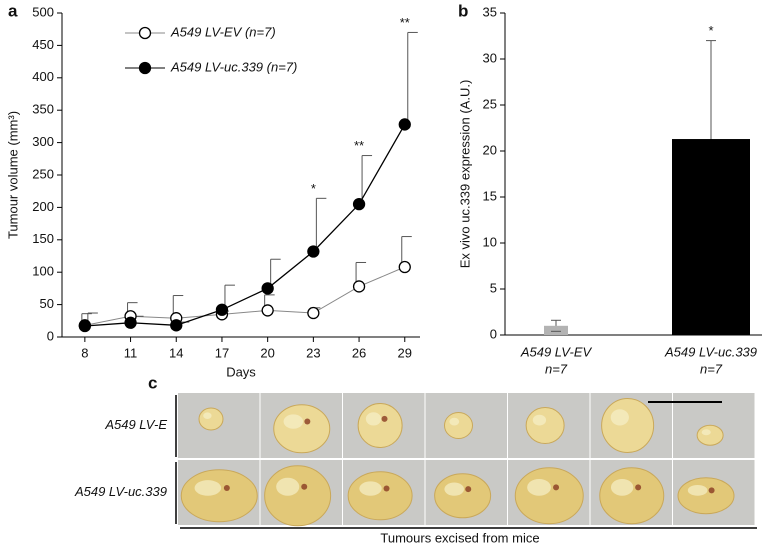 This screenshot has width=762, height=547. I want to click on y-tick-label: 400, so click(43, 76).